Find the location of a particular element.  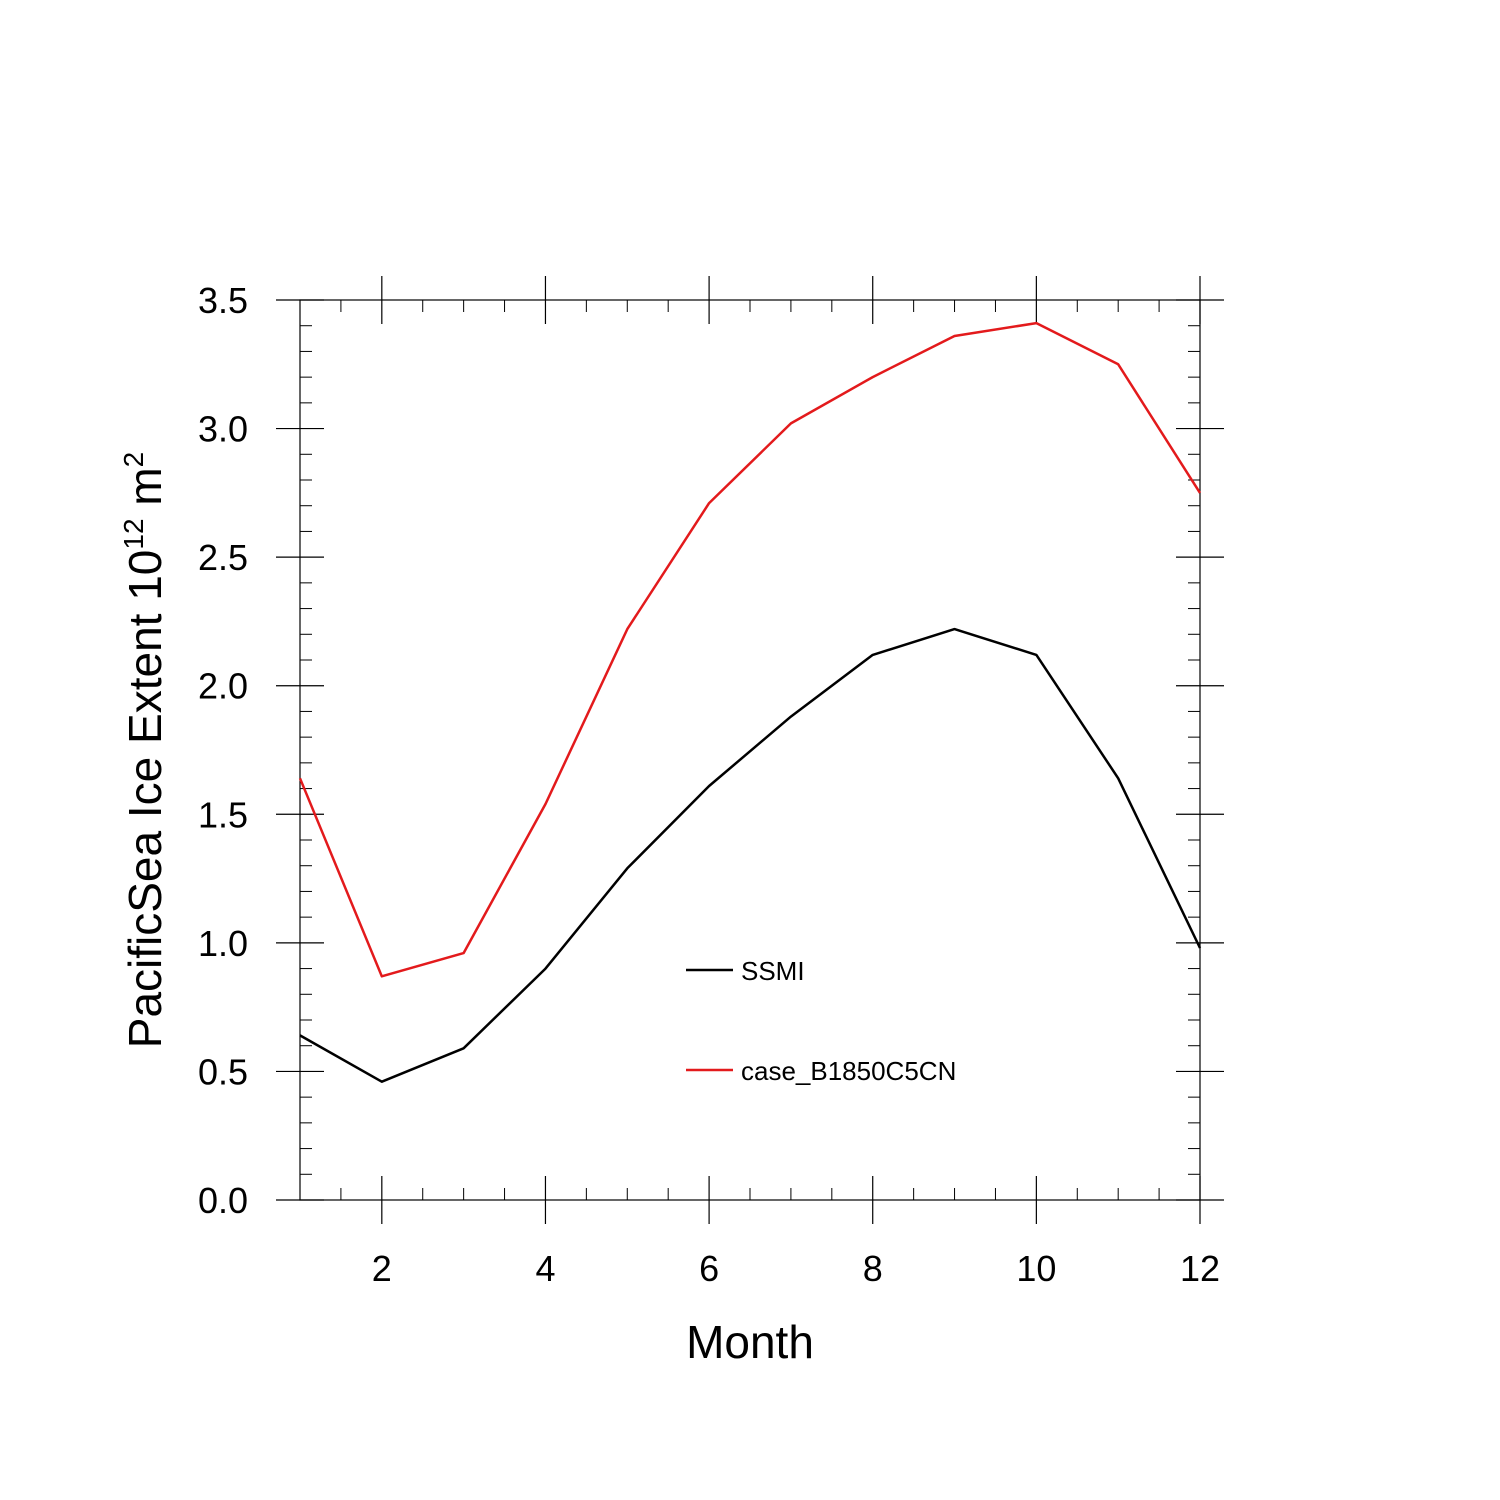

y-axis-label: PacificSea Ice Extent 1012 m2 is located at coordinates (144, 750).